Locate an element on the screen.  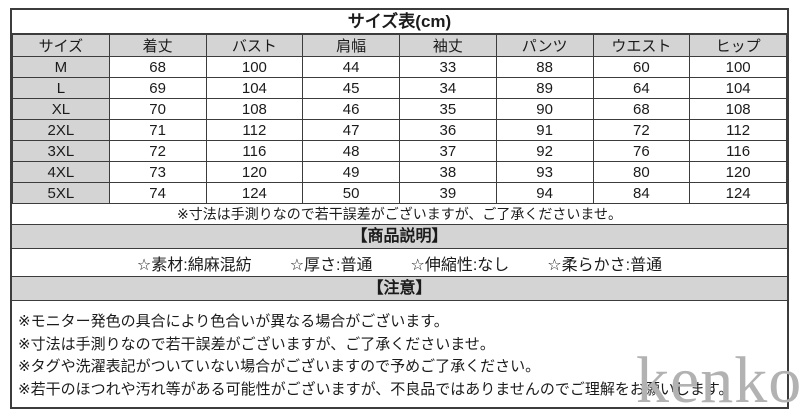
measurement-cell: 34 is located at coordinates (448, 88).